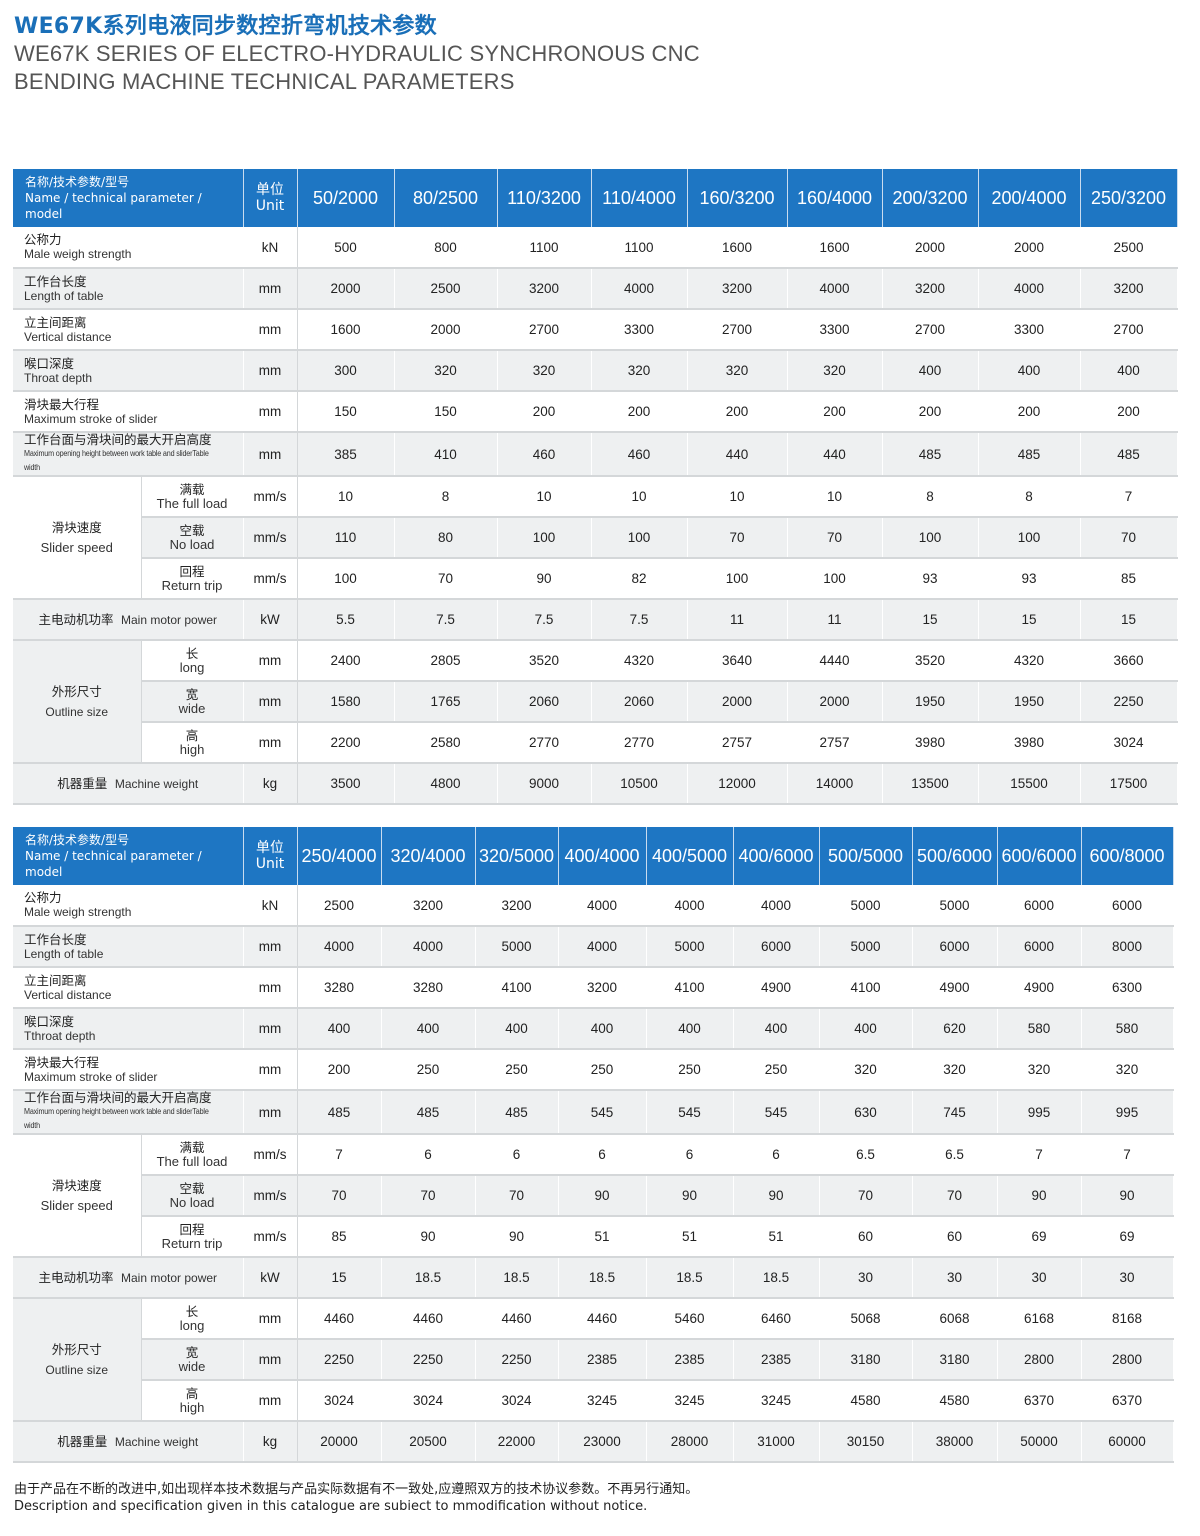 The width and height of the screenshot is (1200, 1536). I want to click on value-cell: 460, so click(639, 454).